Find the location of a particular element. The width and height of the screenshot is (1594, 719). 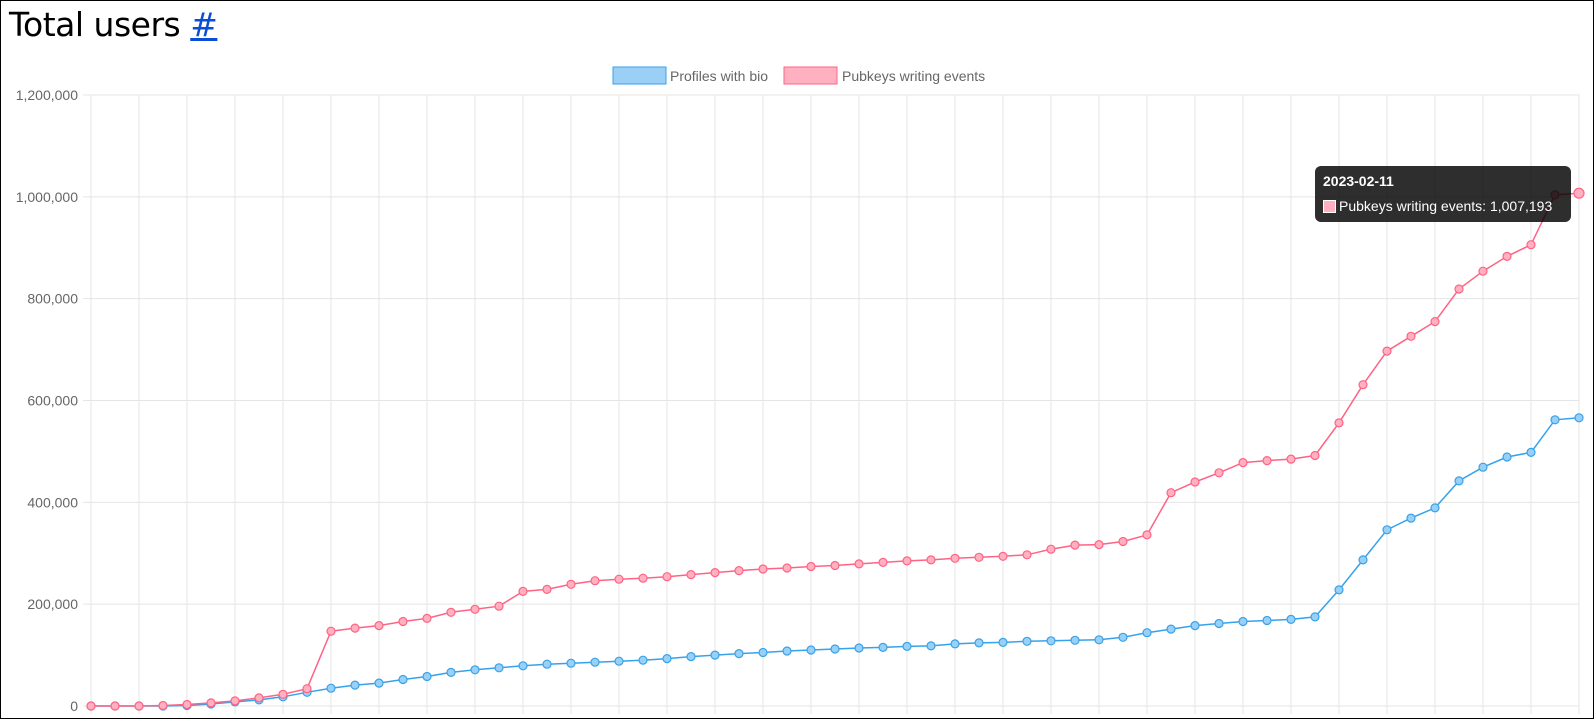

legend: Profiles with bio Pubkeys writing events is located at coordinates (798, 75).